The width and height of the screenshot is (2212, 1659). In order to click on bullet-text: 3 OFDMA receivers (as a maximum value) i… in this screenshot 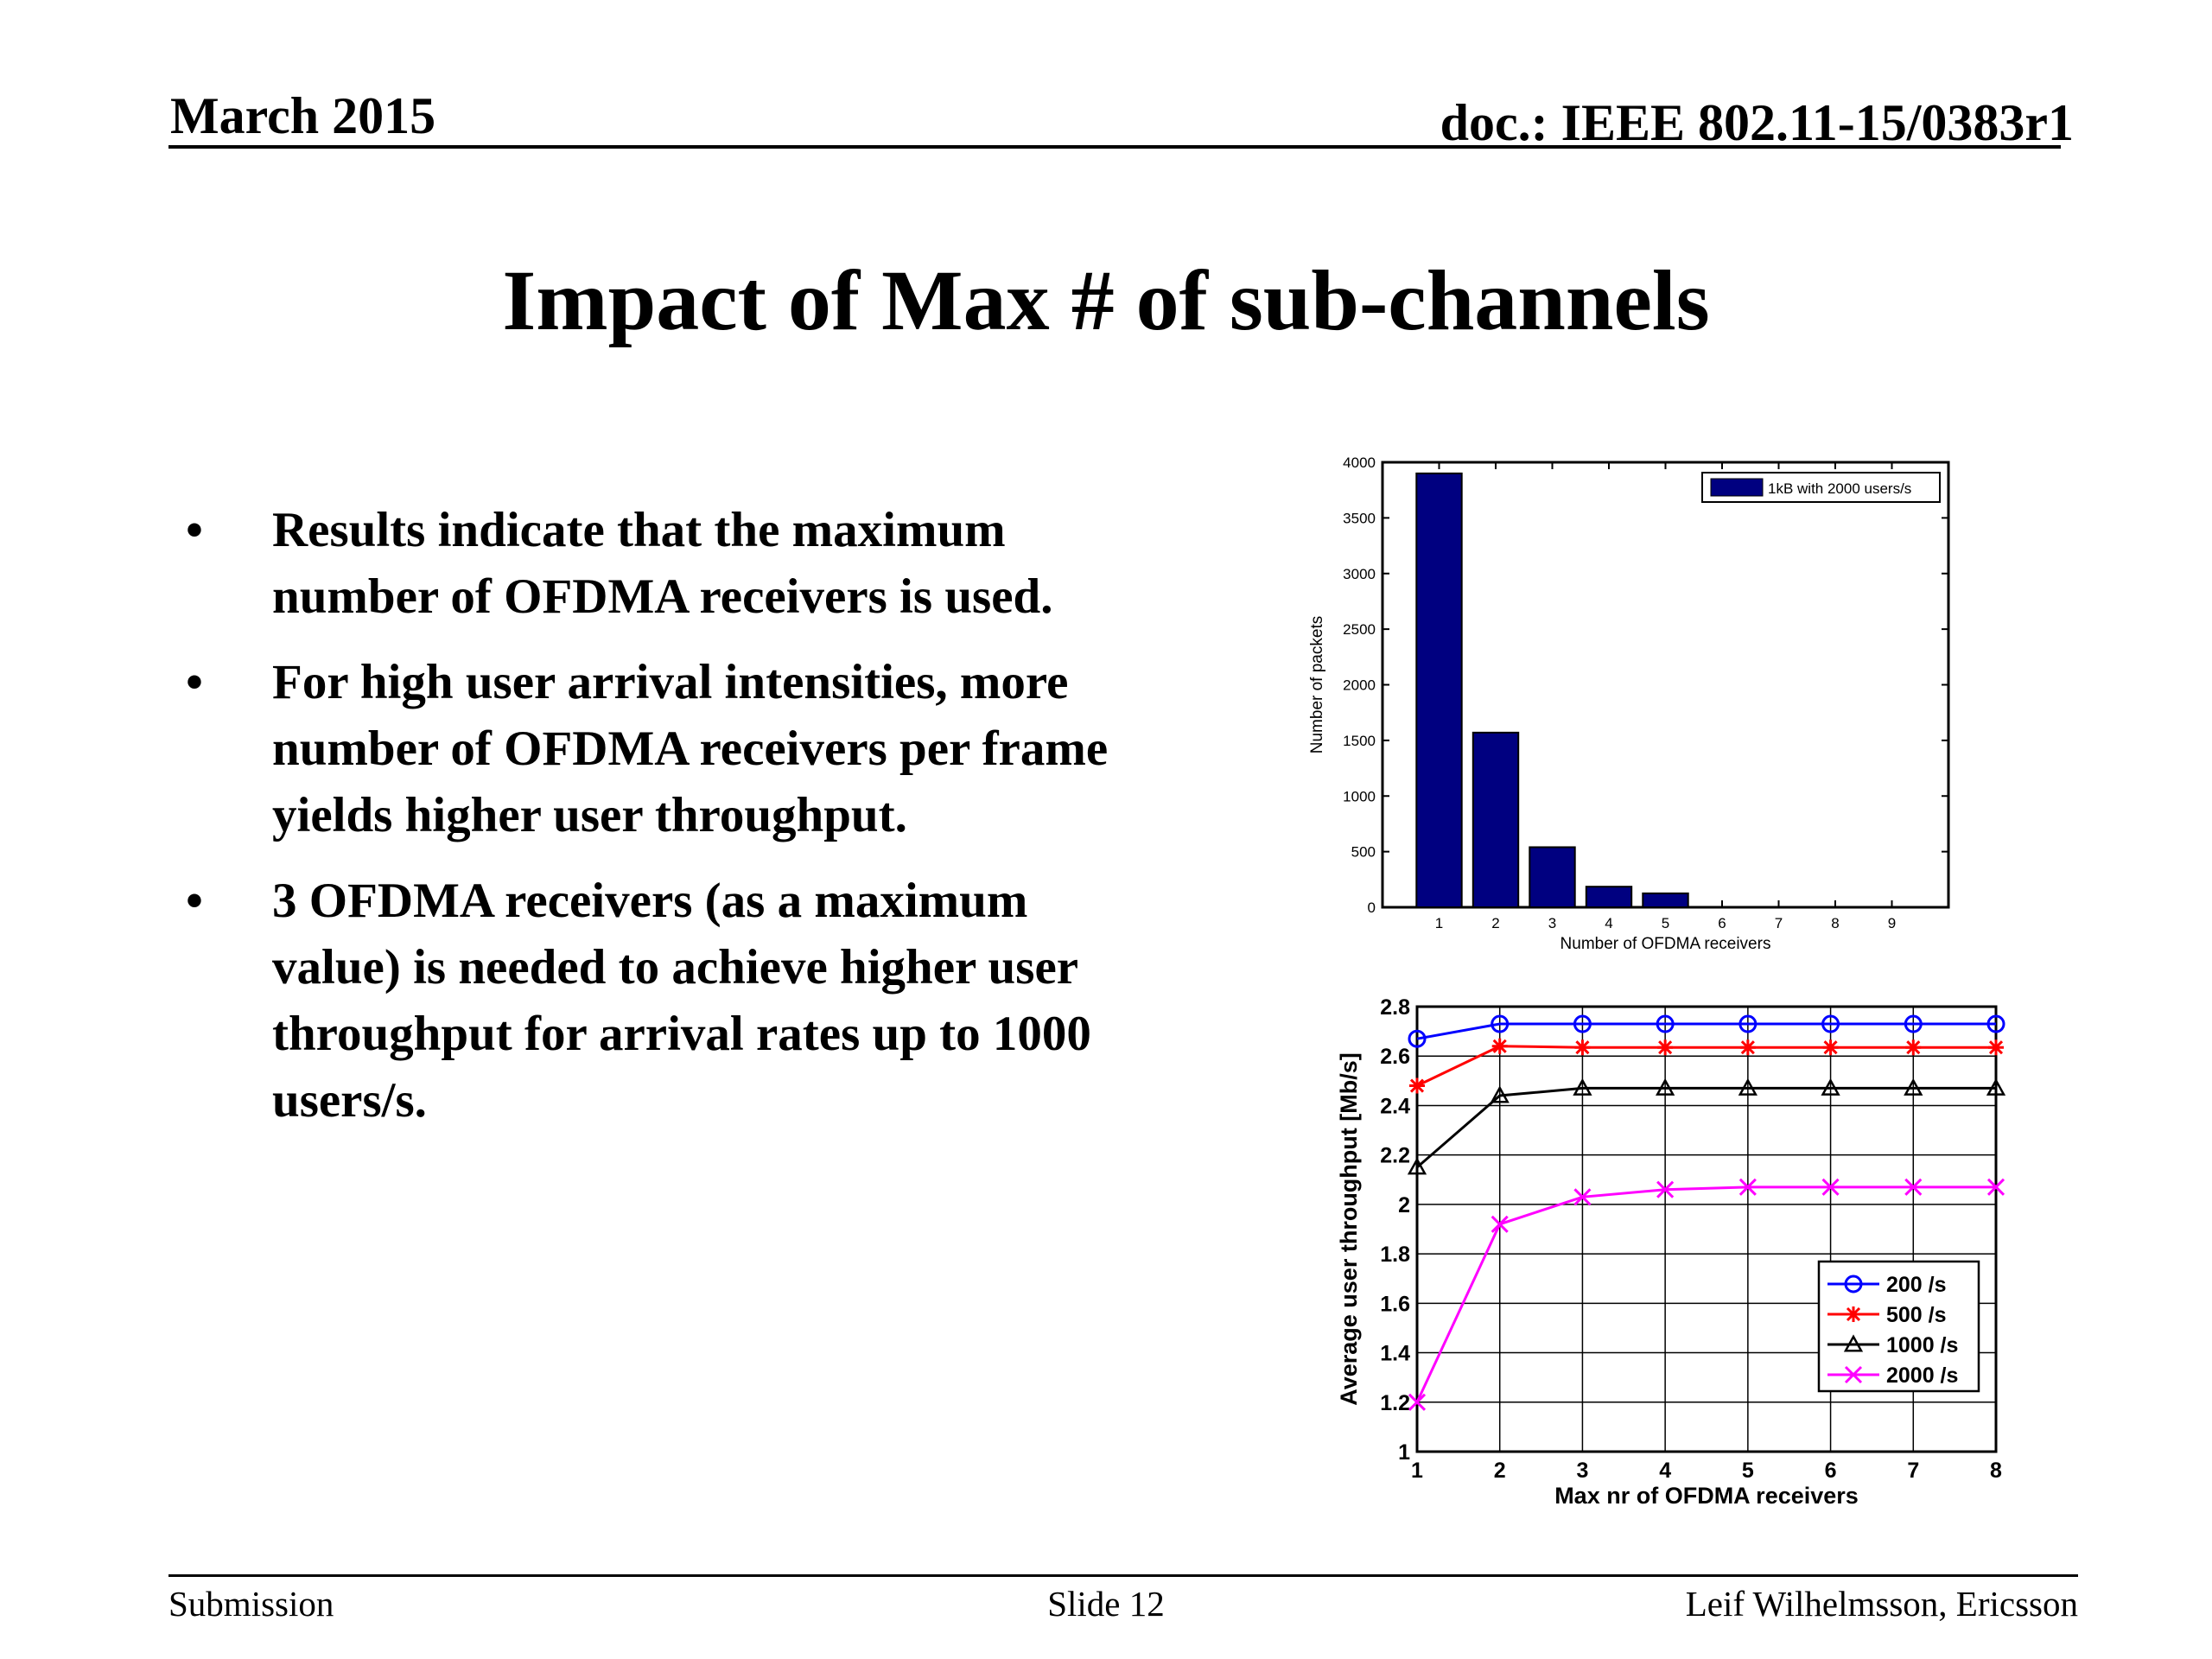, I will do `click(681, 1001)`.